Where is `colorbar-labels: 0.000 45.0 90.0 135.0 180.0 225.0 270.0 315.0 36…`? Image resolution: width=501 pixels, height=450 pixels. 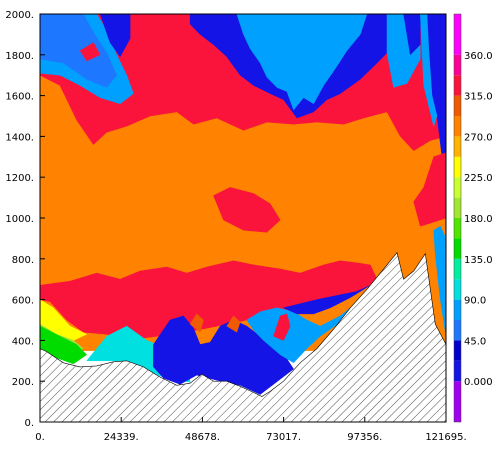
colorbar-labels: 0.000 45.0 90.0 135.0 180.0 225.0 270.0 315.0 36… is located at coordinates (478, 219).